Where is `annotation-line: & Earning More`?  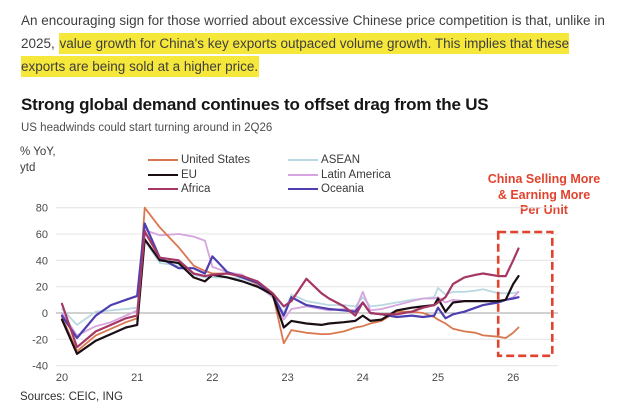 annotation-line: & Earning More is located at coordinates (544, 194).